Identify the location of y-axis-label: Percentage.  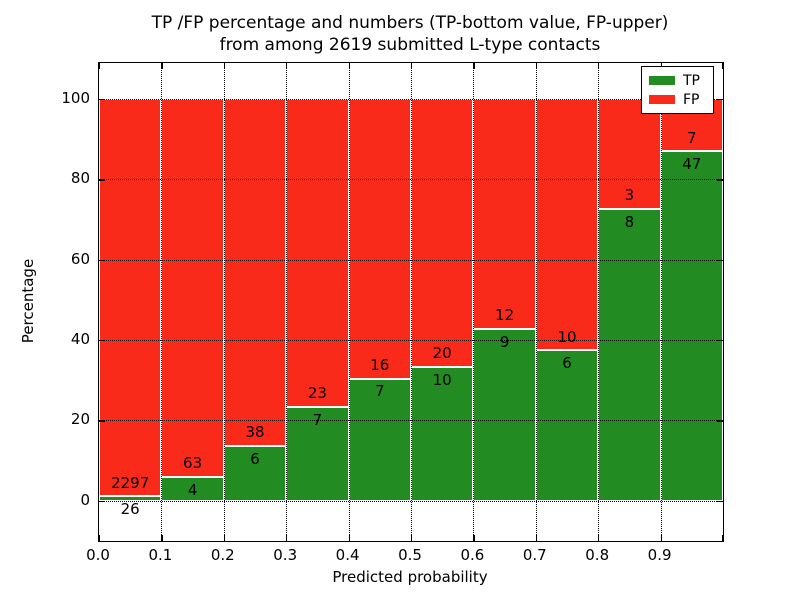
(28, 301).